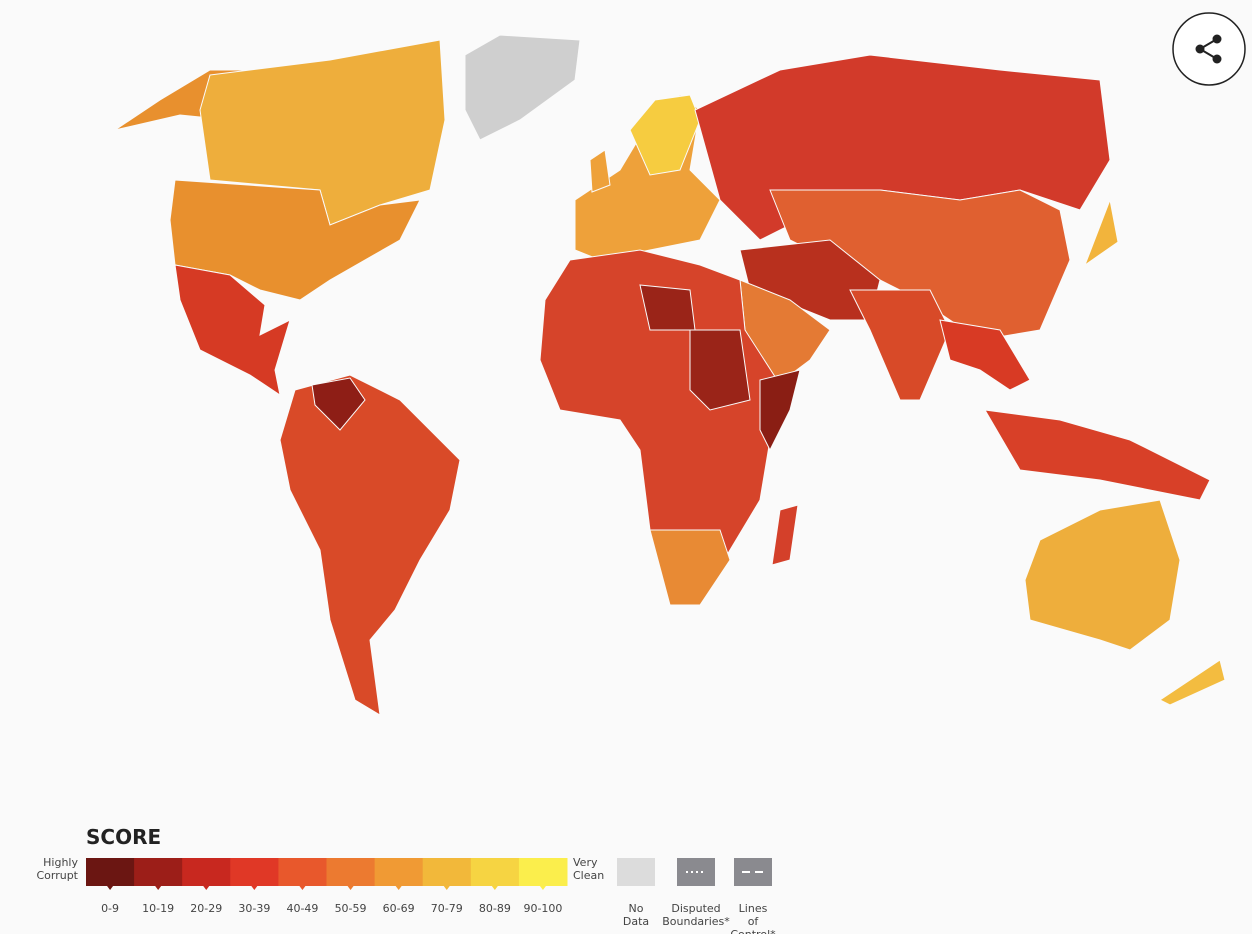  Describe the element at coordinates (522, 87) in the screenshot. I see `greenland` at that location.